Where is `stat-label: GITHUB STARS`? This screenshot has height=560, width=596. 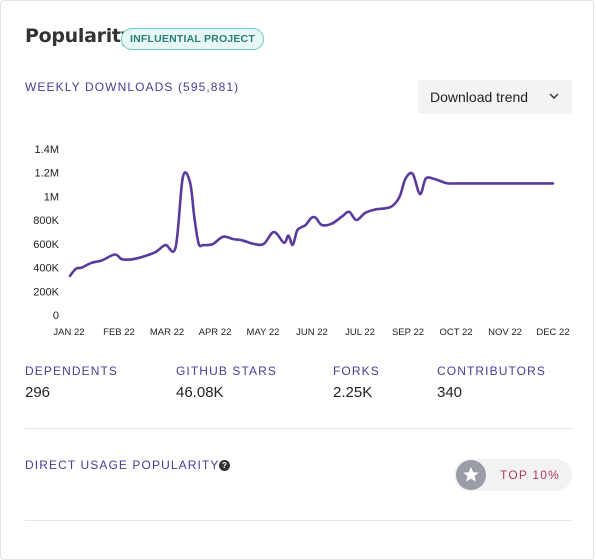 stat-label: GITHUB STARS is located at coordinates (226, 371).